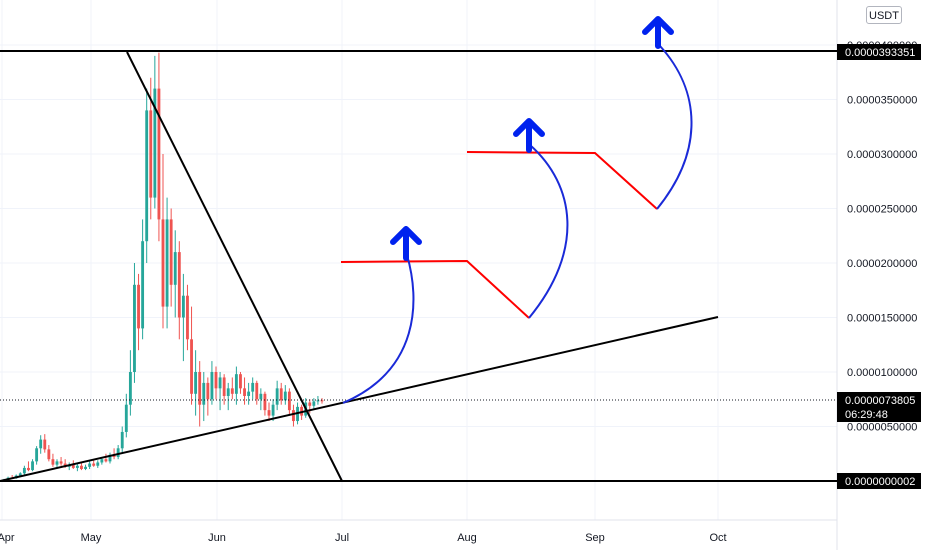 The width and height of the screenshot is (932, 550). What do you see at coordinates (884, 15) in the screenshot?
I see `currency-selector: USDT` at bounding box center [884, 15].